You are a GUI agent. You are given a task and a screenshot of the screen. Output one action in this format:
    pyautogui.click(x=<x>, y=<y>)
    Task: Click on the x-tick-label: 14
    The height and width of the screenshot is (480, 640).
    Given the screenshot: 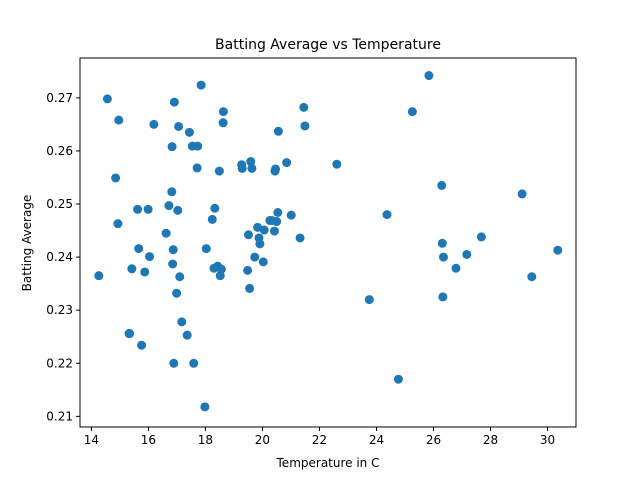 What is the action you would take?
    pyautogui.click(x=91, y=440)
    